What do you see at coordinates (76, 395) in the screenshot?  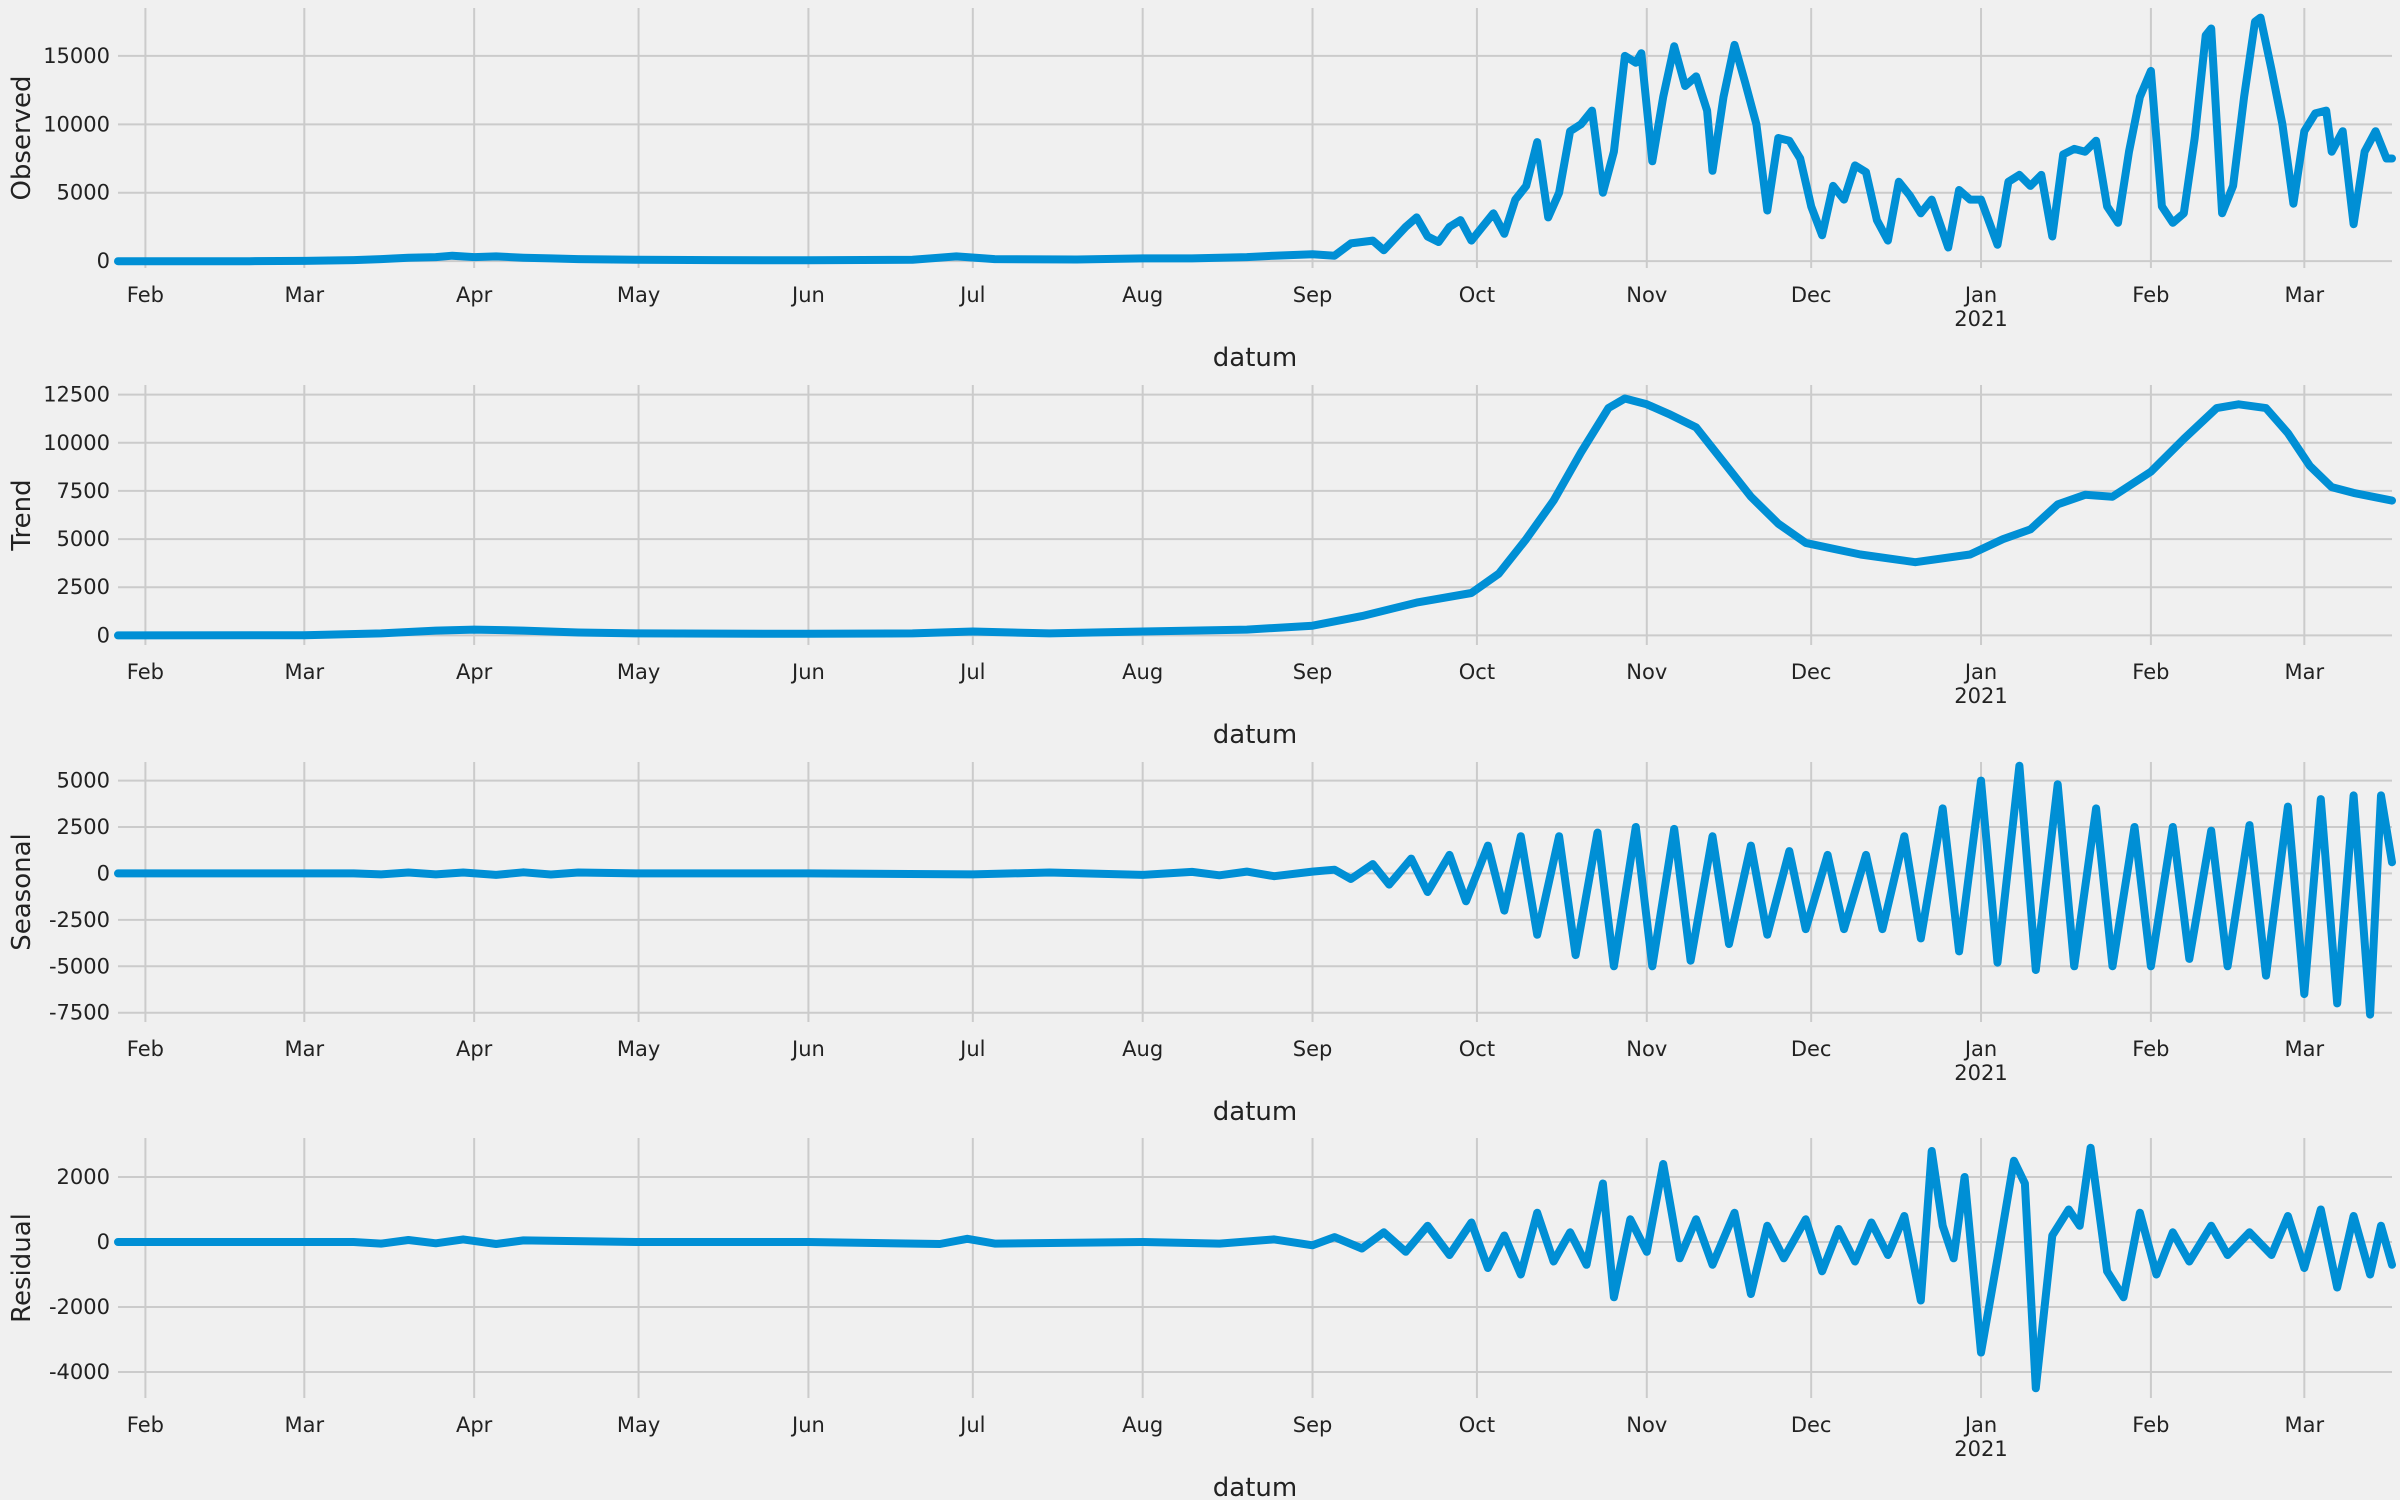 I see `y-tick-label: 12500` at bounding box center [76, 395].